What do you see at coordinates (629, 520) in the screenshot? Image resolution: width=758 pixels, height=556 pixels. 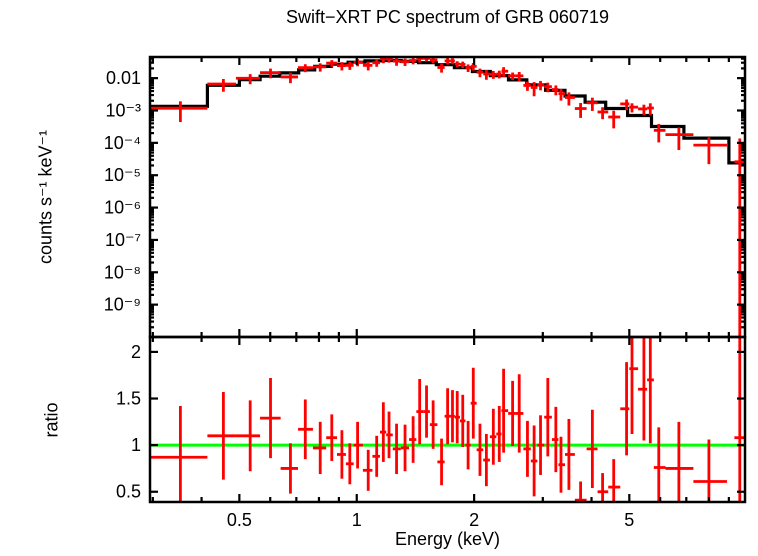 I see `x-tick-label: 5` at bounding box center [629, 520].